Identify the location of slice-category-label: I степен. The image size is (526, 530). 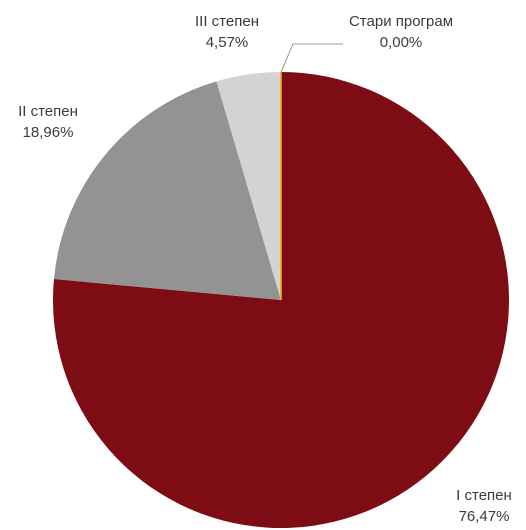
(484, 495).